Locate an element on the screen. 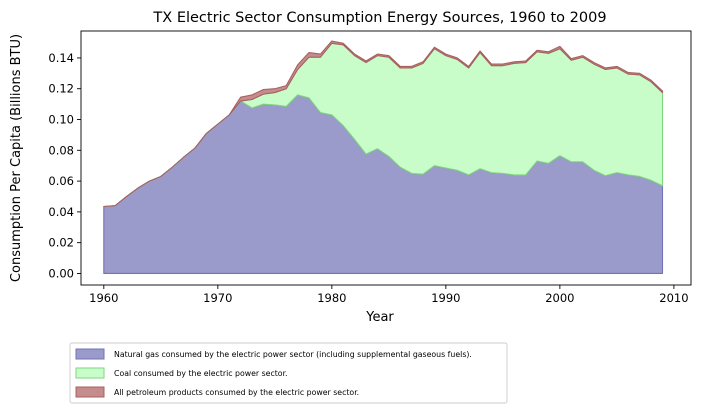 The width and height of the screenshot is (703, 413). y-tick-label: 0.00 is located at coordinates (61, 273).